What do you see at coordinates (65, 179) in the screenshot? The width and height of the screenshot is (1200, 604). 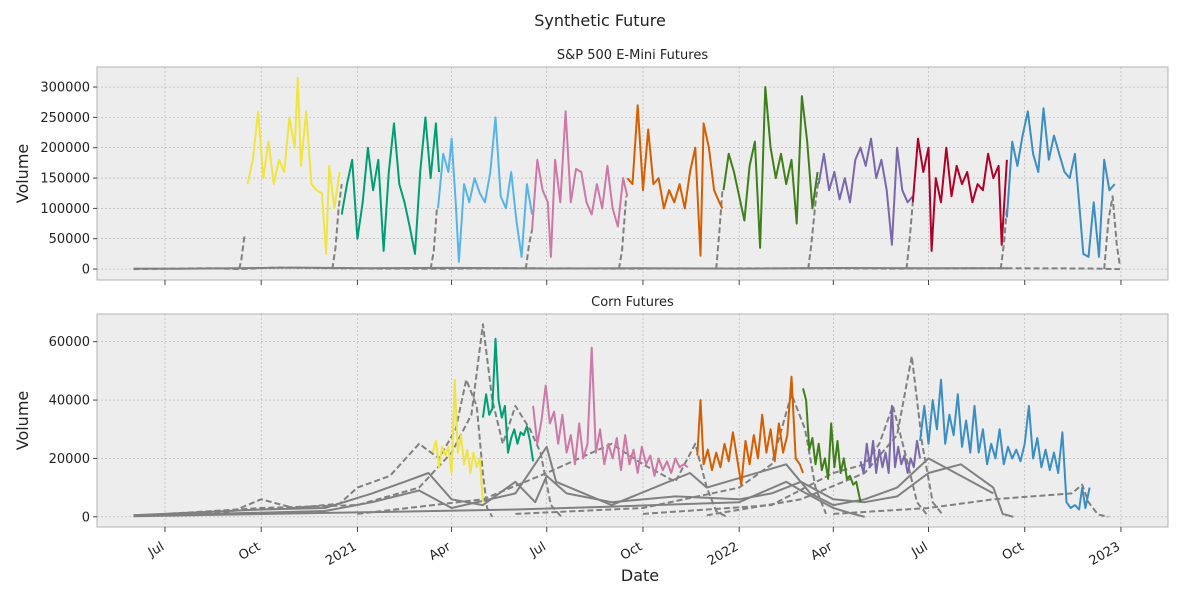 I see `y-tick-label: 150000` at bounding box center [65, 179].